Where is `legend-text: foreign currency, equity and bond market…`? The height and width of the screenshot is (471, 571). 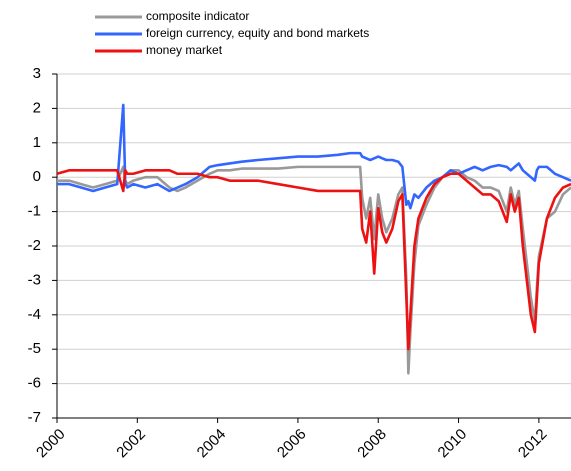 legend-text: foreign currency, equity and bond market… is located at coordinates (257, 33).